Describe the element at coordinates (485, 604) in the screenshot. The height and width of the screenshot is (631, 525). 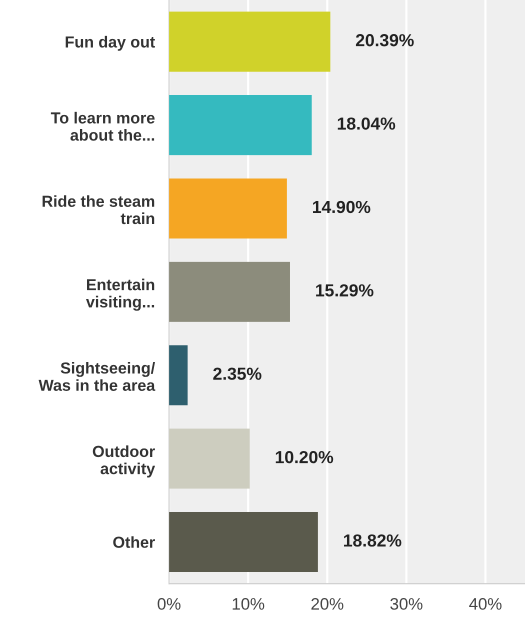
I see `x-tick-label: 40%` at that location.